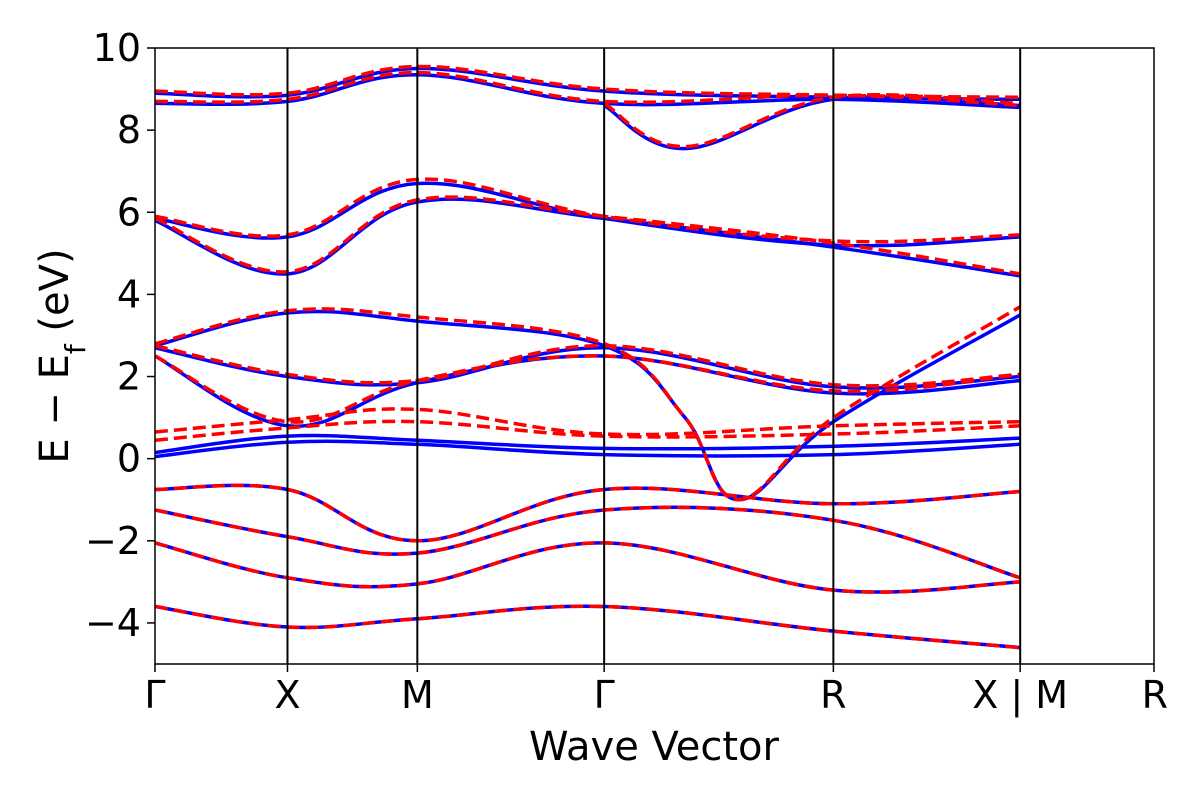 This screenshot has width=1200, height=800. Describe the element at coordinates (1155, 695) in the screenshot. I see `x-tick-label-6: R` at that location.